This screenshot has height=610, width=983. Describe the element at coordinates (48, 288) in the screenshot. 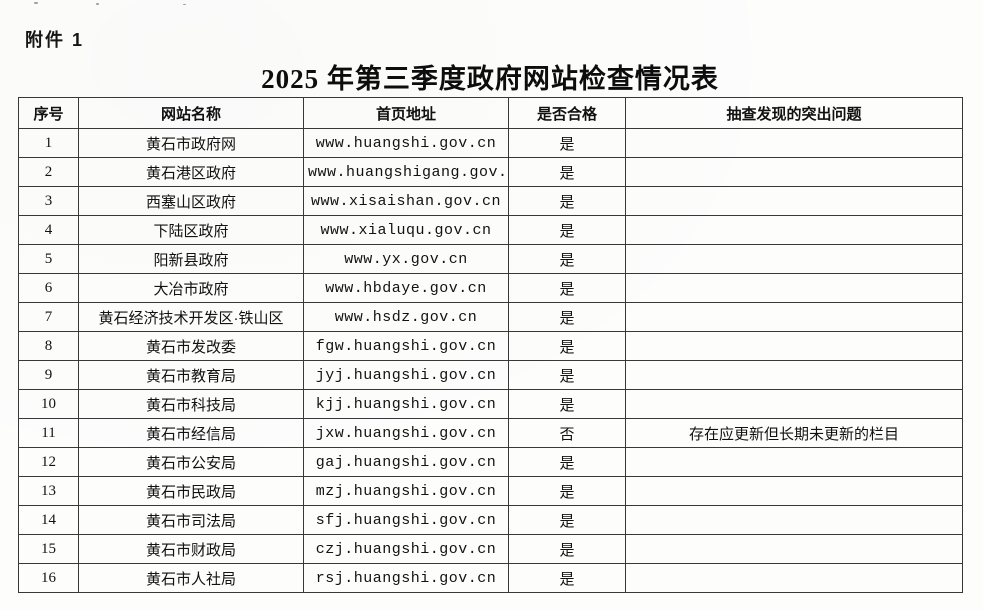

I see `cell-seq: 6` at that location.